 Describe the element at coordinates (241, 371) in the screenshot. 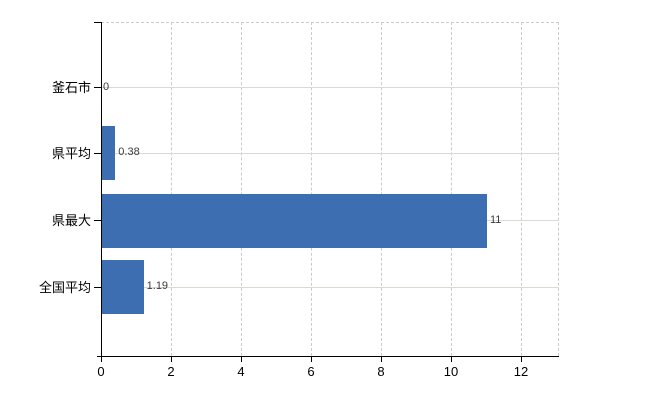

I see `x-tick-label: 4` at that location.